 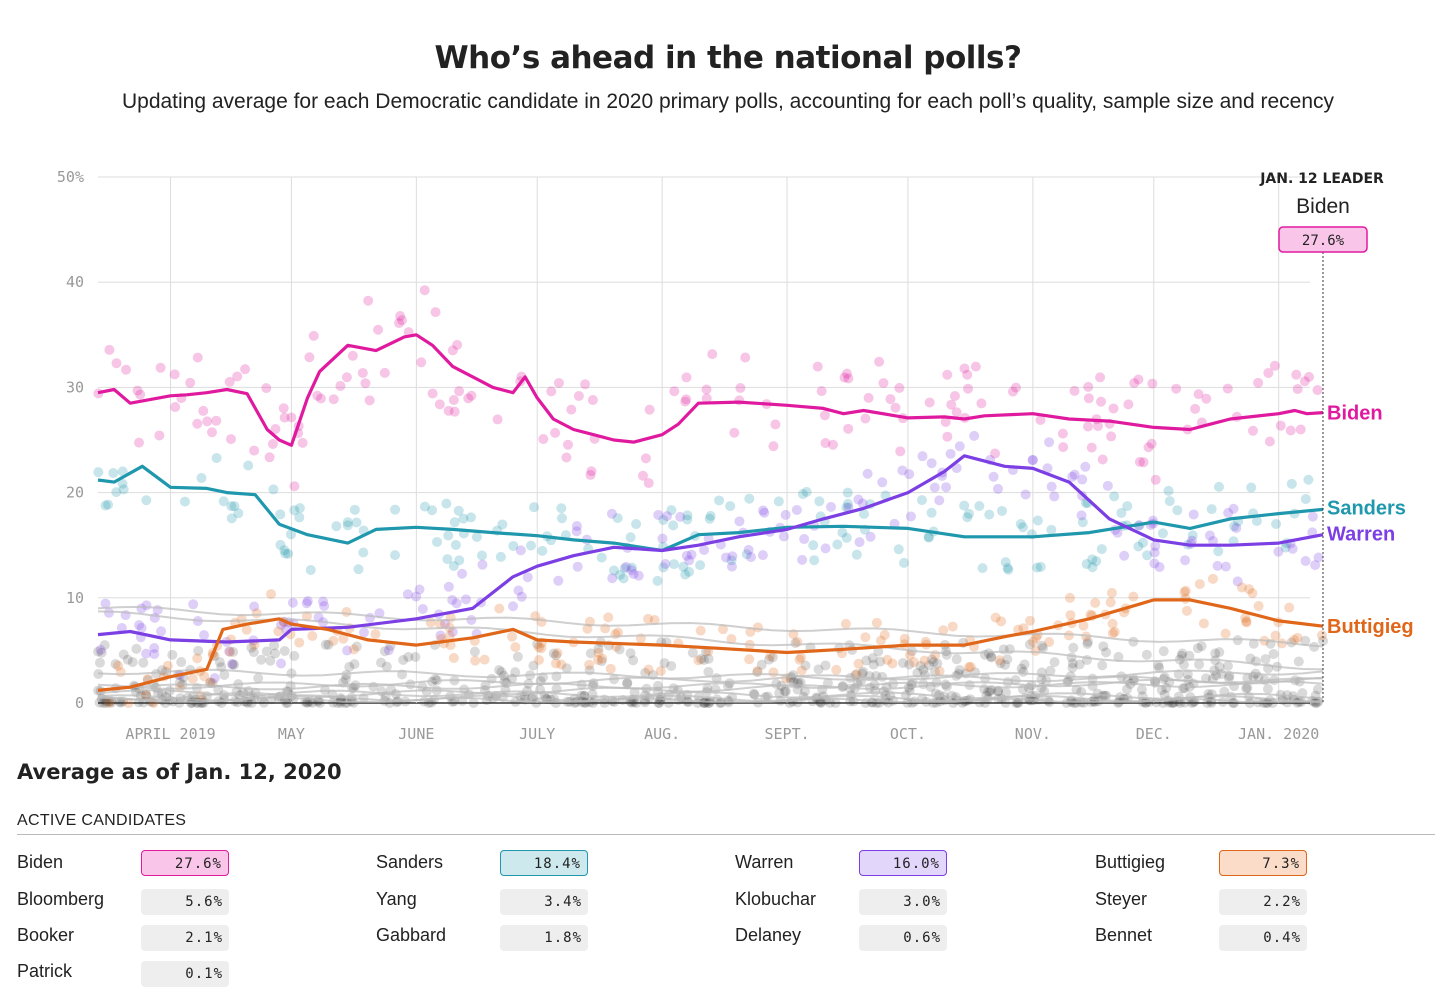 I want to click on leader-value: 27.6%, so click(x=1323, y=241).